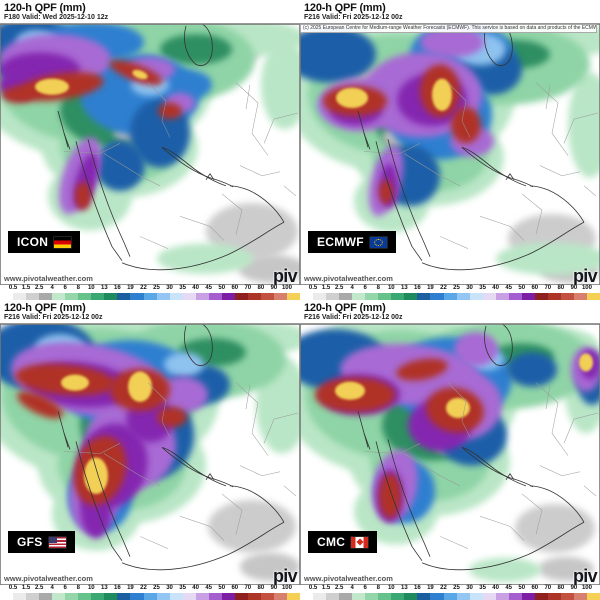  I want to click on model-label-box: GFS, so click(41, 542).